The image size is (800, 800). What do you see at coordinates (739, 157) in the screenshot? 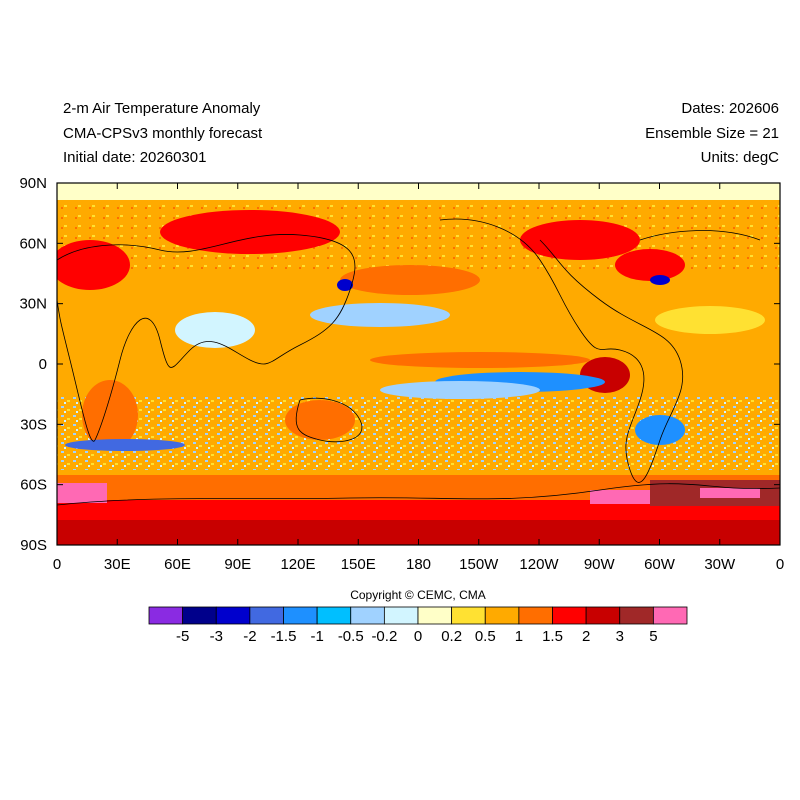
I see `units-label: Units: degC` at bounding box center [739, 157].